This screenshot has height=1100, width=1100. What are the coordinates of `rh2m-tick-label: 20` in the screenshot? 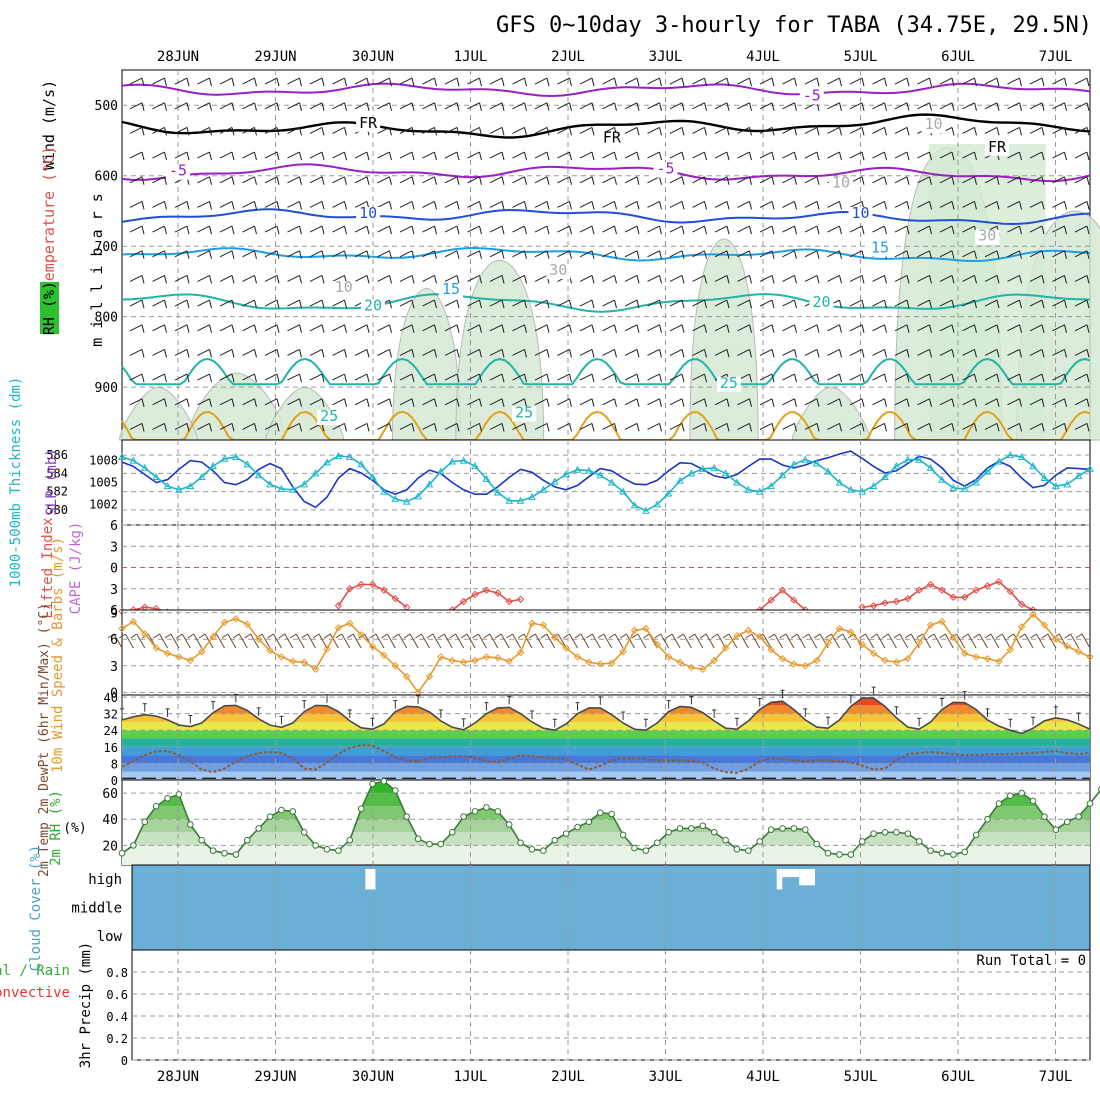 It's located at (110, 846).